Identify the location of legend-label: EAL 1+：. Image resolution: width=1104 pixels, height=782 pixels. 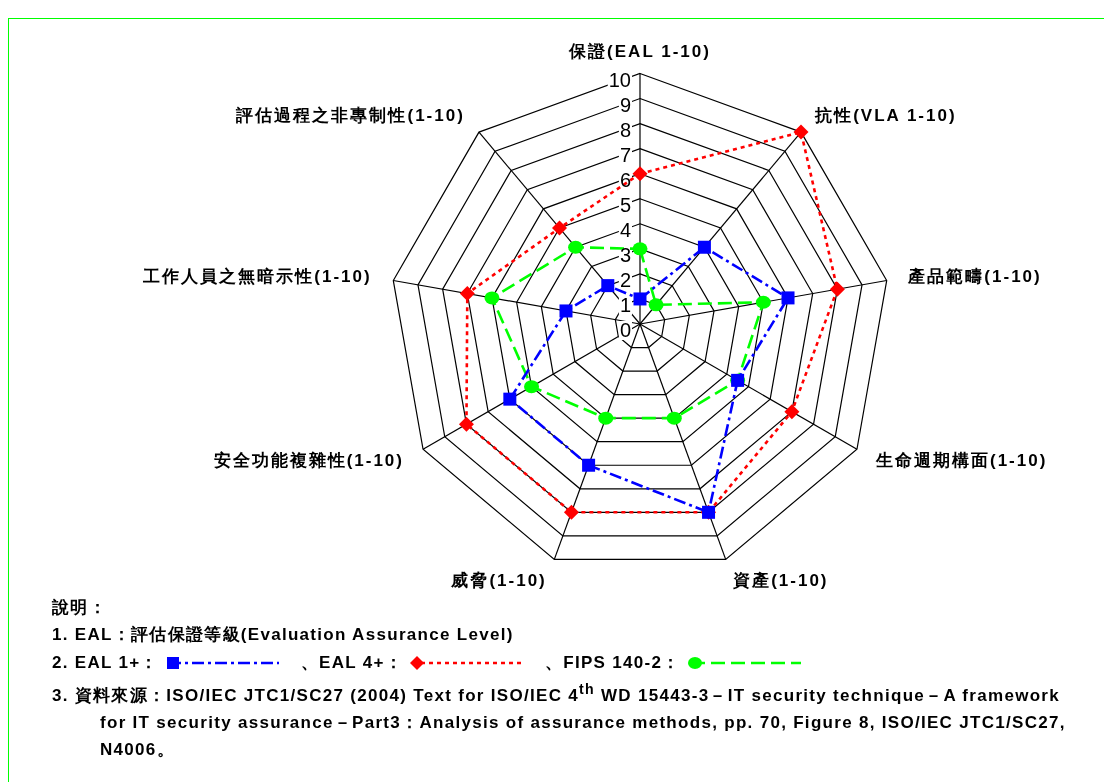
(116, 663).